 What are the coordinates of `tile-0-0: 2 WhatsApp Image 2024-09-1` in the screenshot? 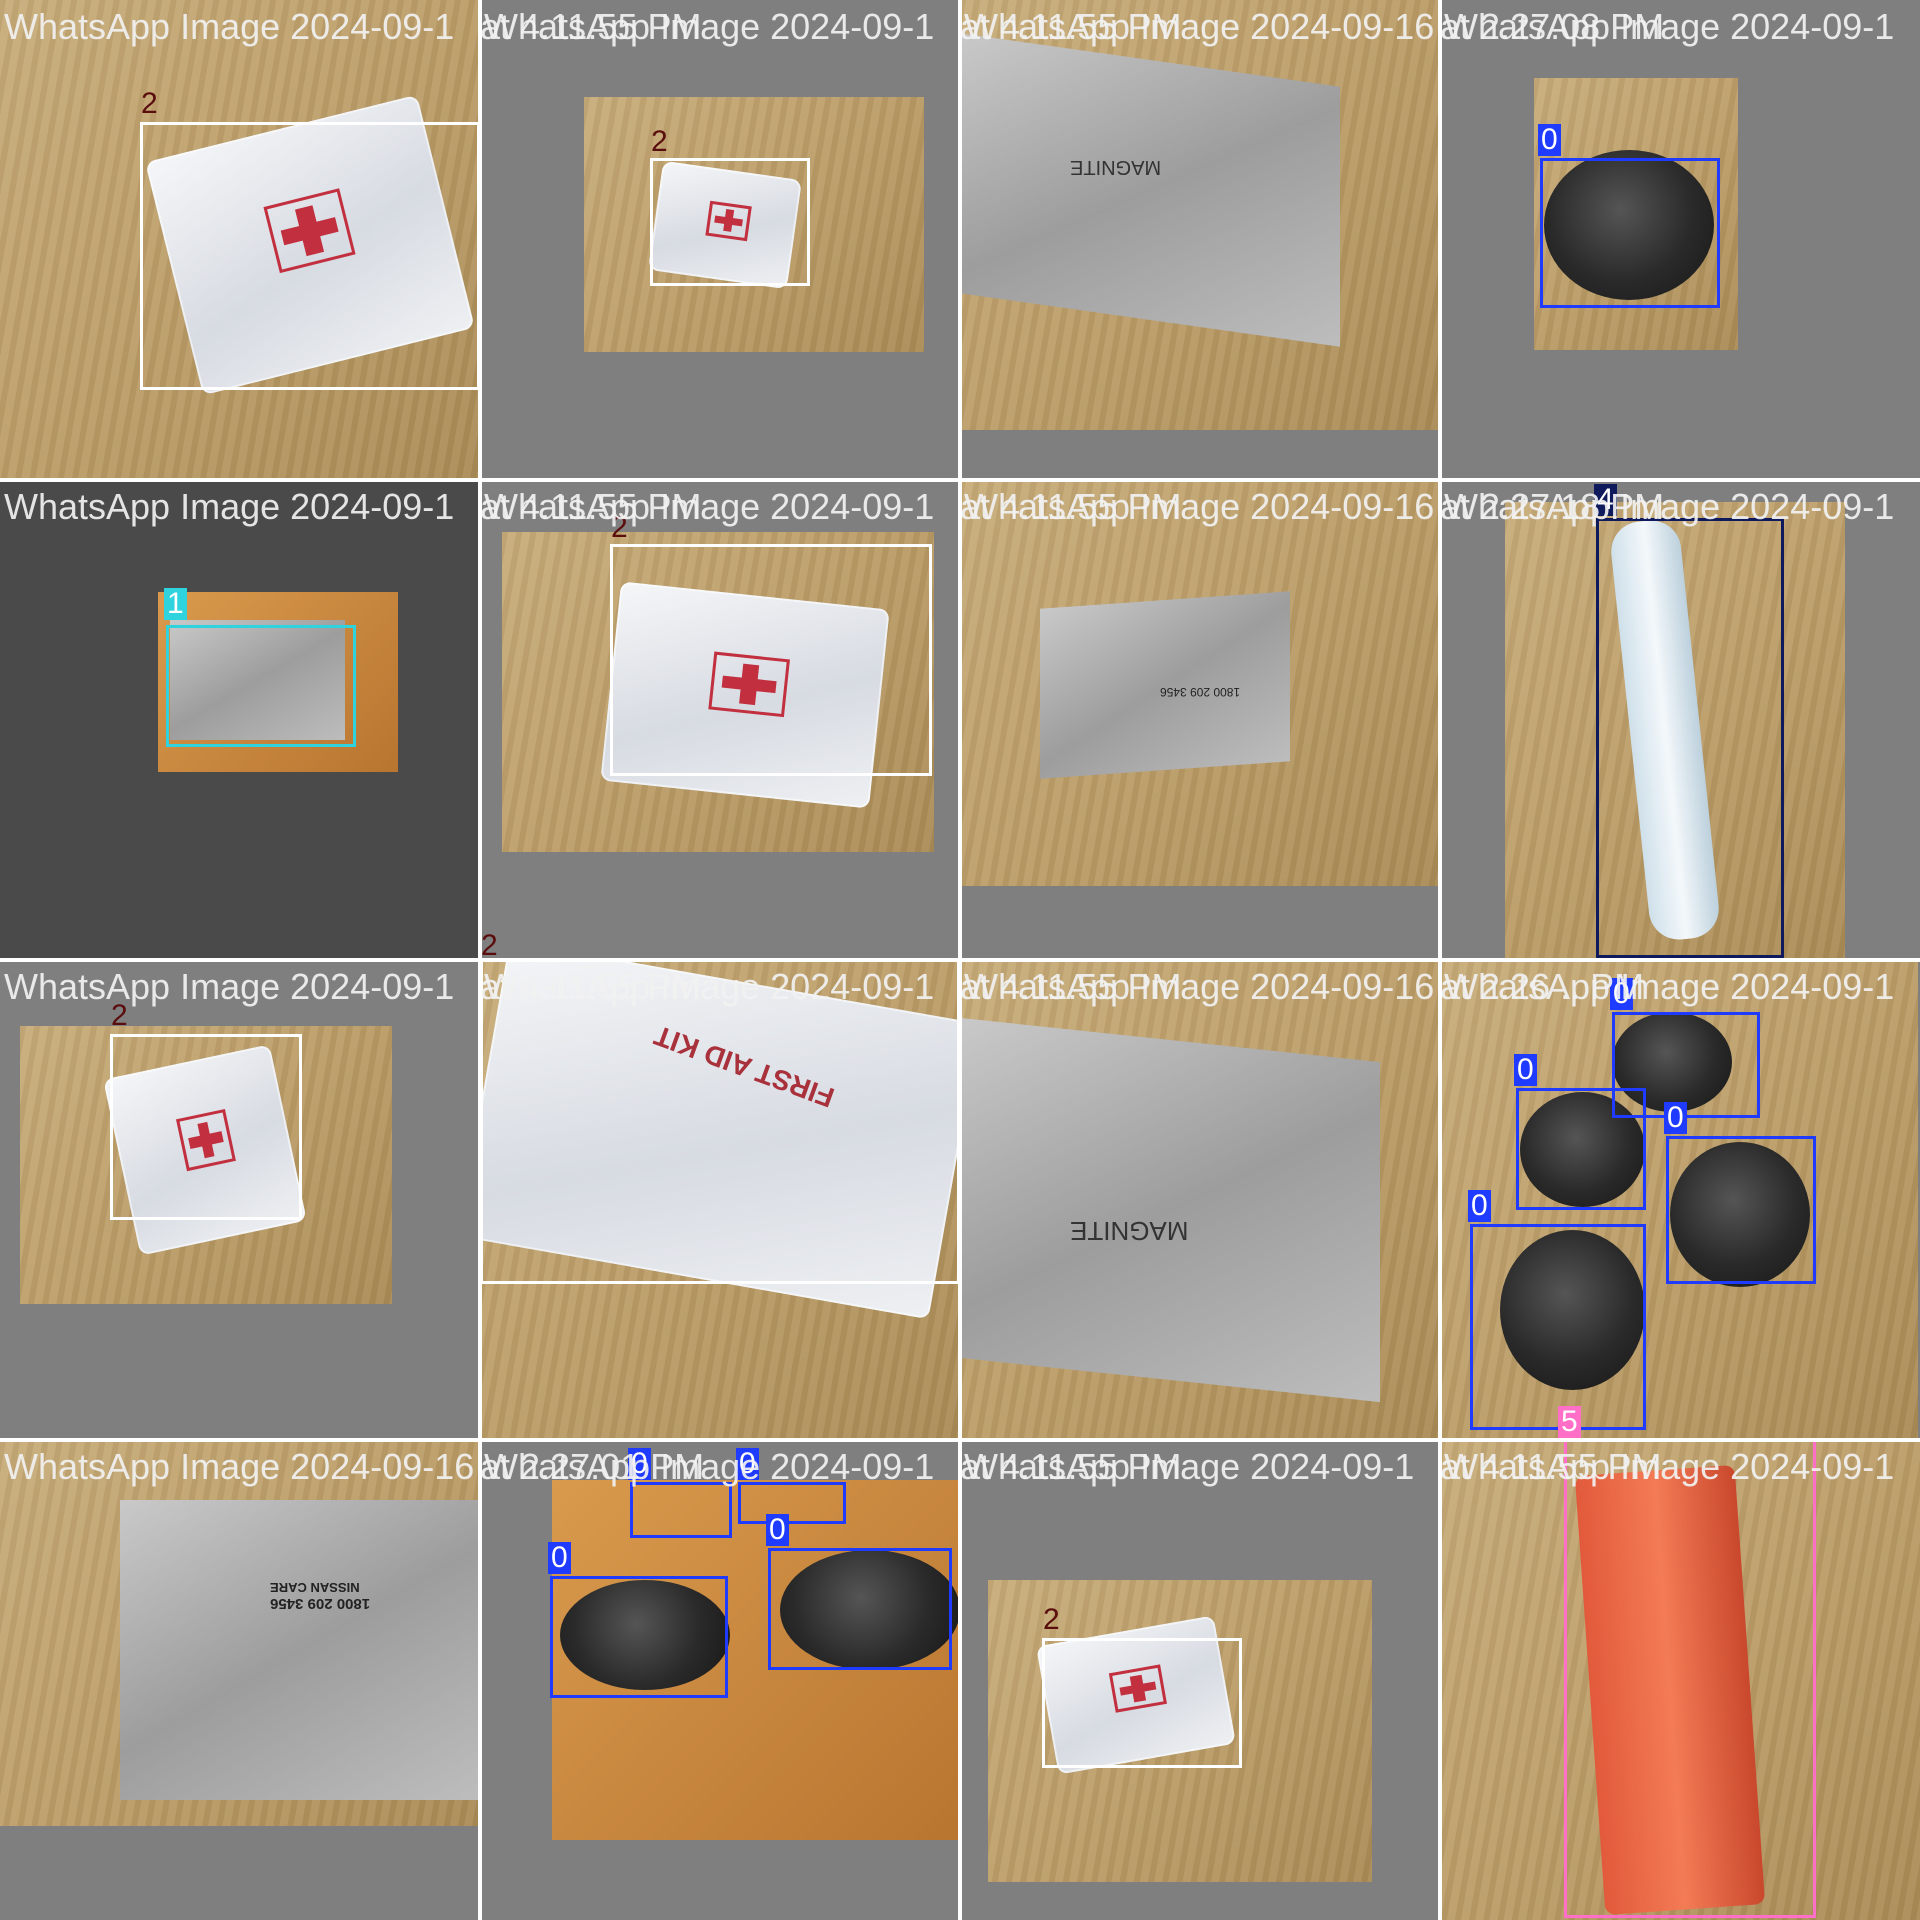 It's located at (240, 240).